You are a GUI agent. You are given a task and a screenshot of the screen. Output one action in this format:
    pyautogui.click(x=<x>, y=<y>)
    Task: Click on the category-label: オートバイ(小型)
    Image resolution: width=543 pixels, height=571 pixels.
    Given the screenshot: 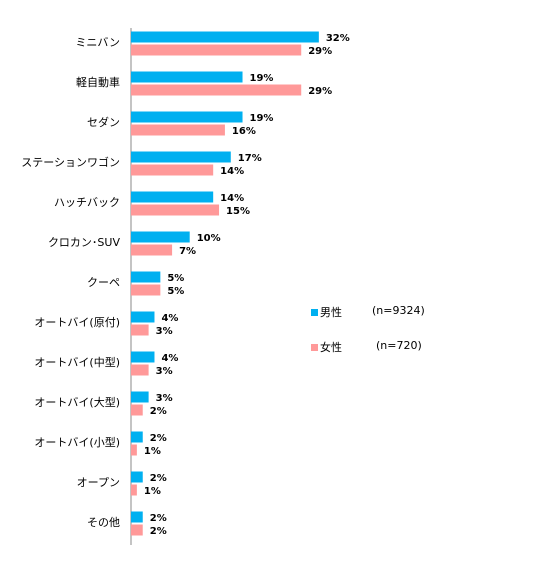 What is the action you would take?
    pyautogui.click(x=77, y=442)
    